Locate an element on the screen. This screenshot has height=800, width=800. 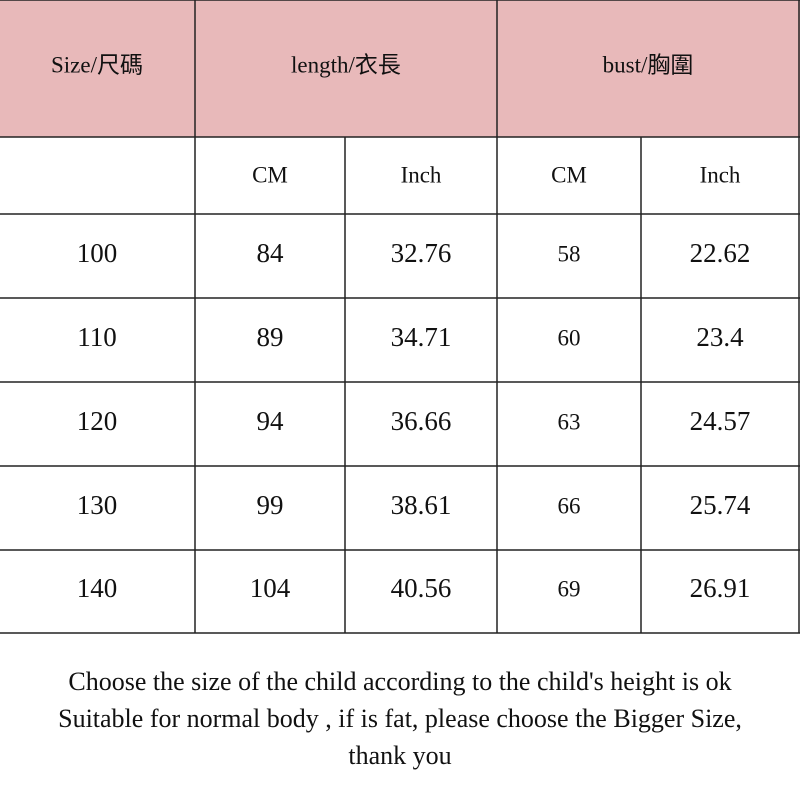
value-cell: 26.91 is located at coordinates (720, 588).